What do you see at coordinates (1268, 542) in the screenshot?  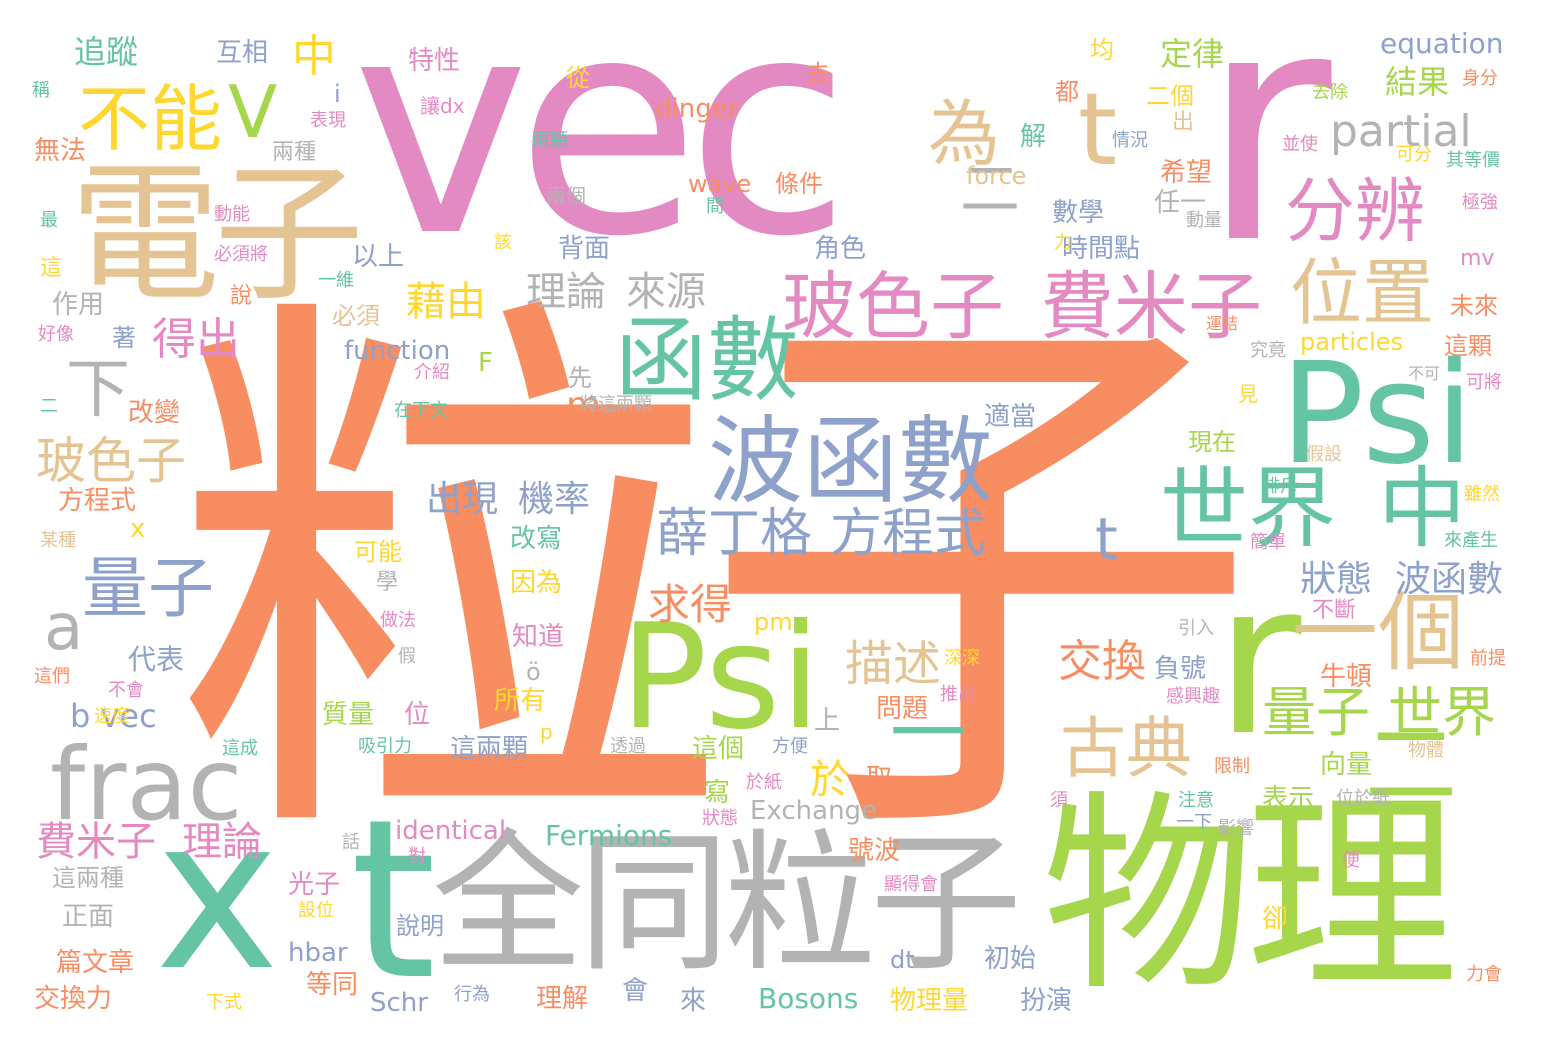 I see `word-simple: 簡單` at bounding box center [1268, 542].